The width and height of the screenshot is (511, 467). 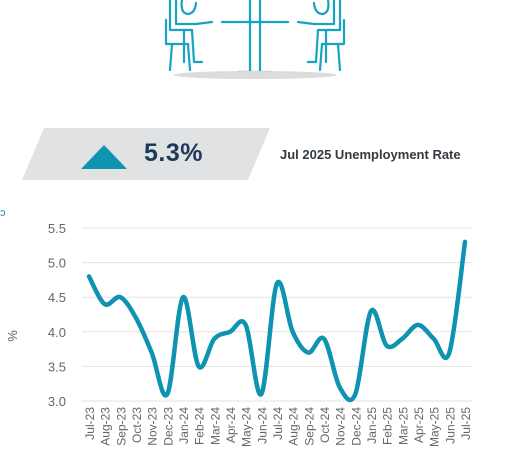 What do you see at coordinates (57, 315) in the screenshot?
I see `y-axis-ticks: 5.5 5.0 4.5 4.0 3.5 3.0` at bounding box center [57, 315].